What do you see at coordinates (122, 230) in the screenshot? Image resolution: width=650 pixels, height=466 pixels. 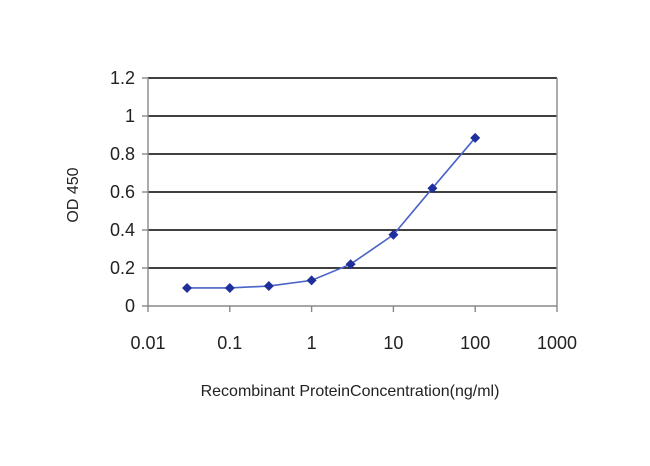 I see `y-tick-label: 0.4` at bounding box center [122, 230].